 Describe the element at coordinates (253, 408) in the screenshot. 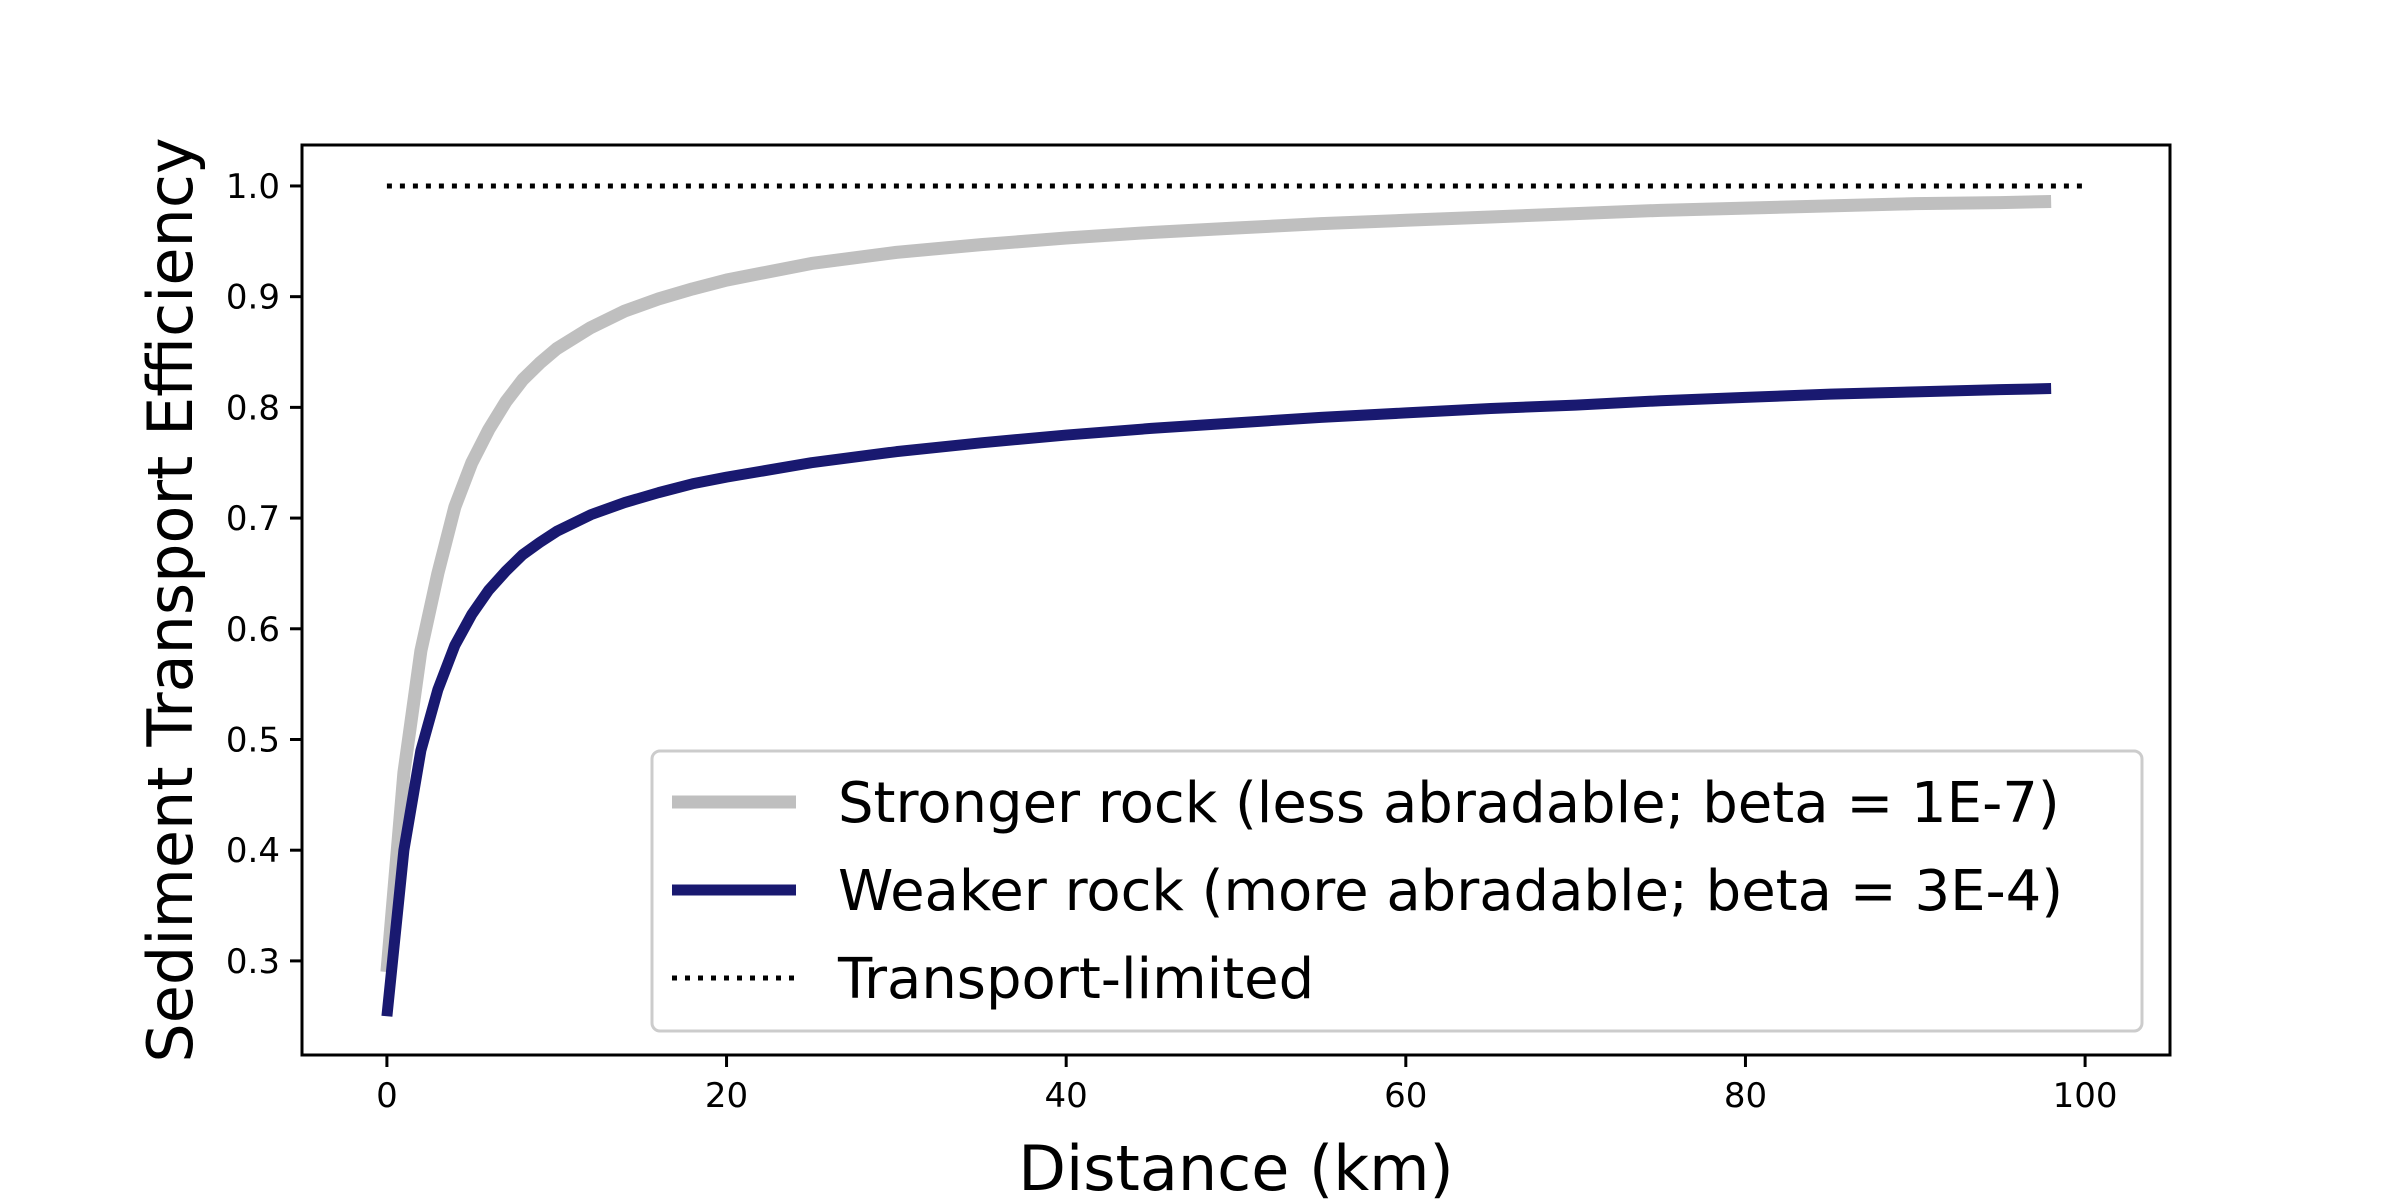

I see `y-tick-label: 0.8` at that location.